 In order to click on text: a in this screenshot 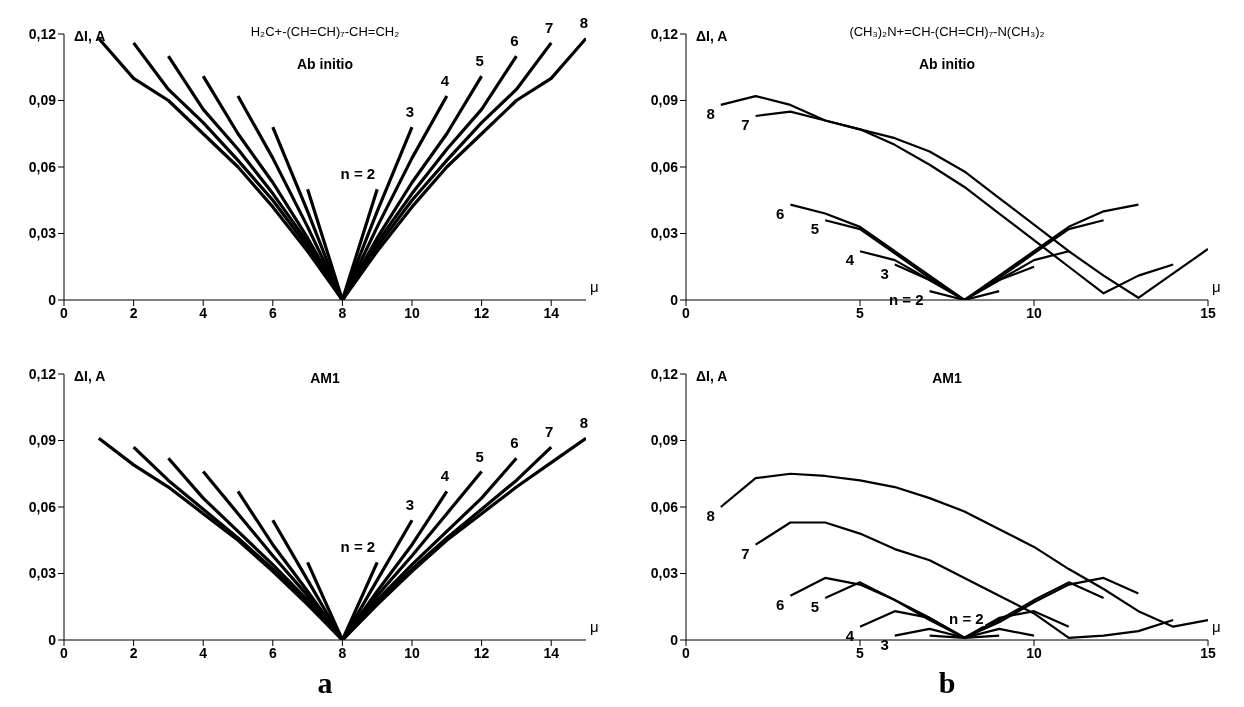, I will do `click(325, 683)`.